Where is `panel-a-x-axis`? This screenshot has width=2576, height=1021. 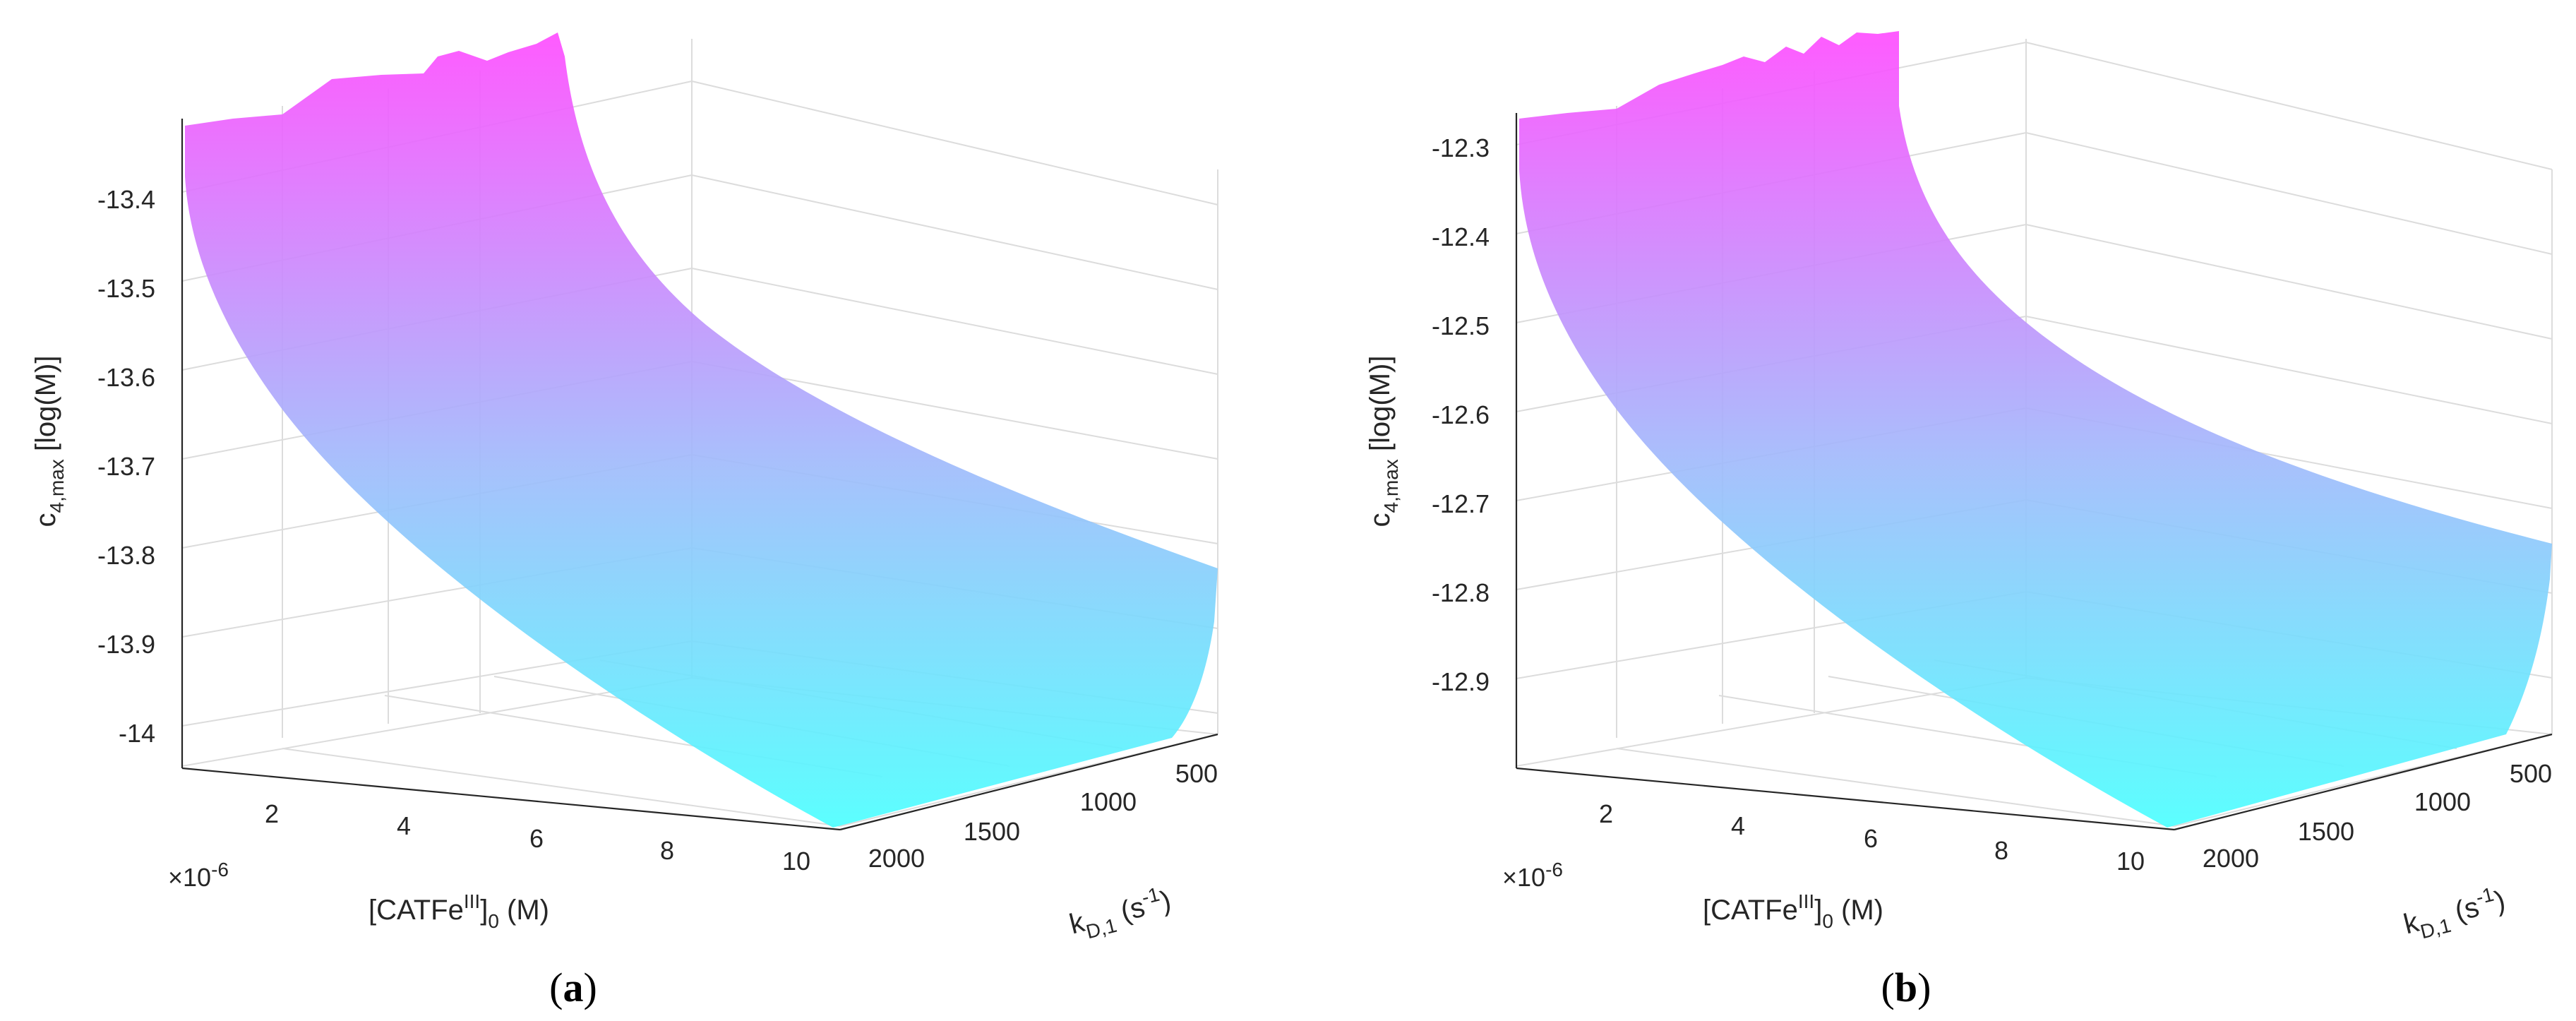
panel-a-x-axis is located at coordinates (511, 799).